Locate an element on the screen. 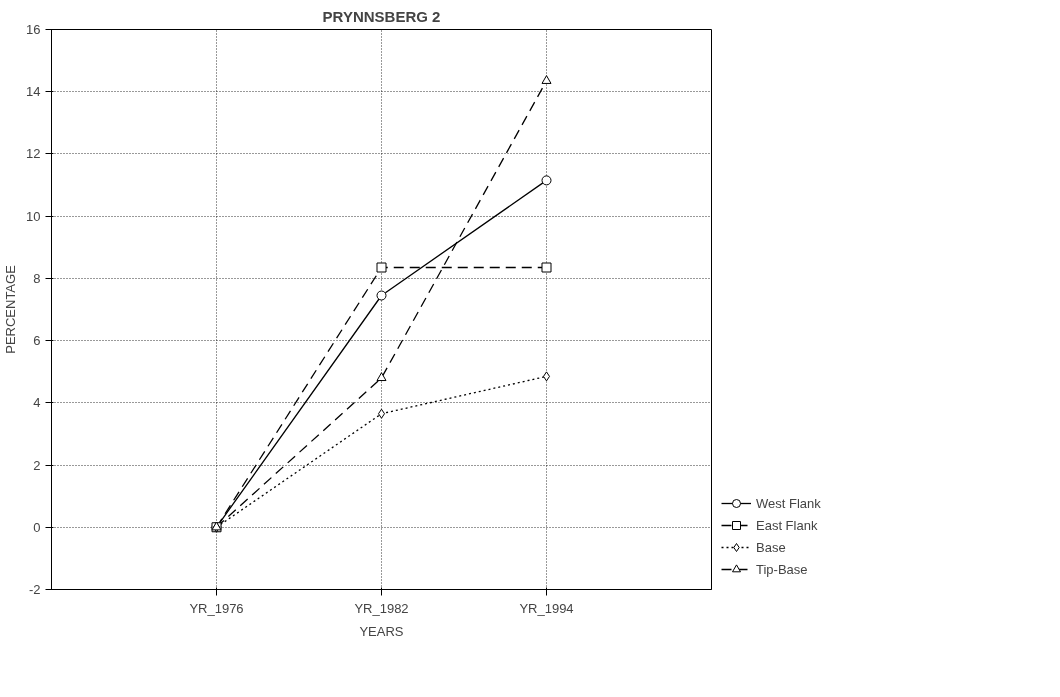 This screenshot has width=1060, height=697. y-tick-label: 8 is located at coordinates (37, 278).